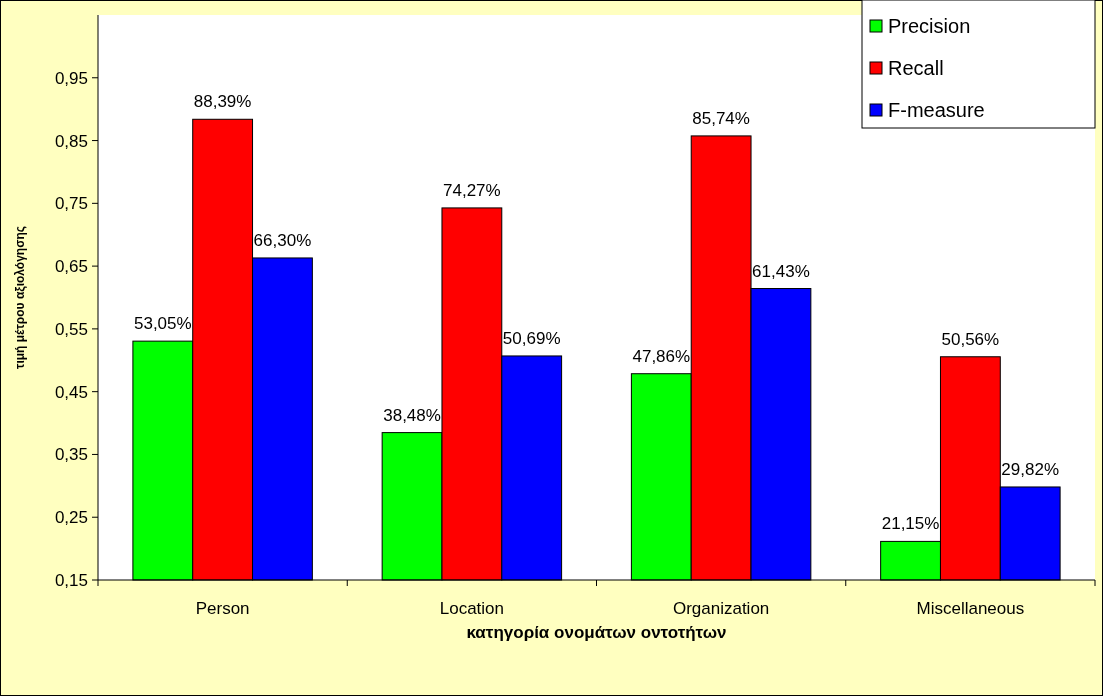 The height and width of the screenshot is (696, 1103). Describe the element at coordinates (71, 392) in the screenshot. I see `y-tick-label: 0,45` at that location.